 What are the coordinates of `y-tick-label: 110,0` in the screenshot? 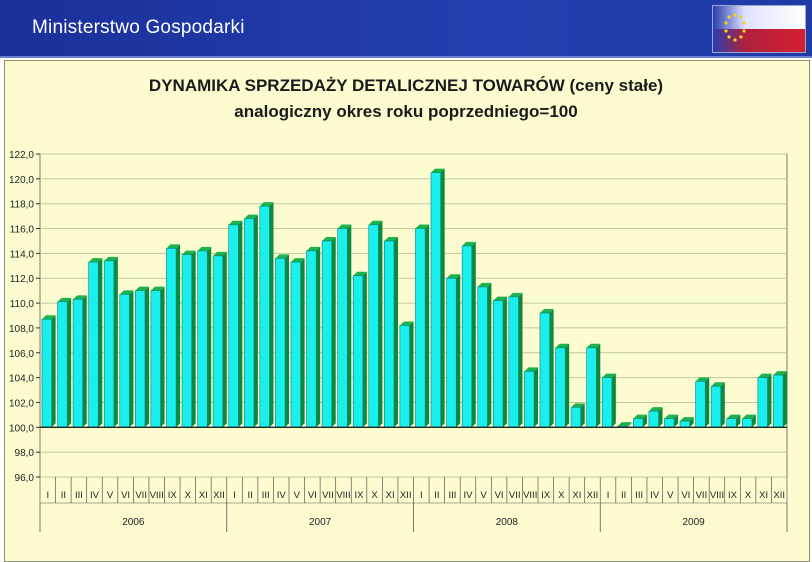 It's located at (22, 304).